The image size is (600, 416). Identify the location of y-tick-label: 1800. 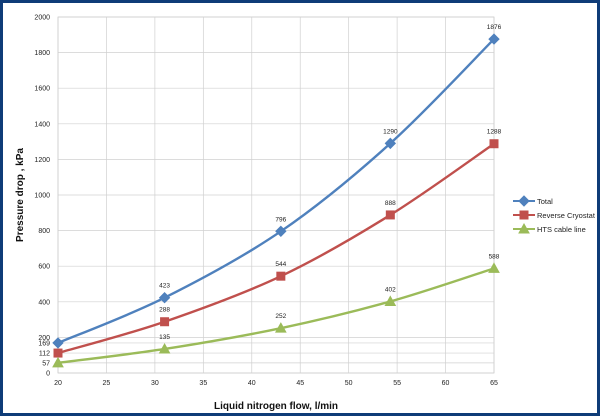
(42, 53).